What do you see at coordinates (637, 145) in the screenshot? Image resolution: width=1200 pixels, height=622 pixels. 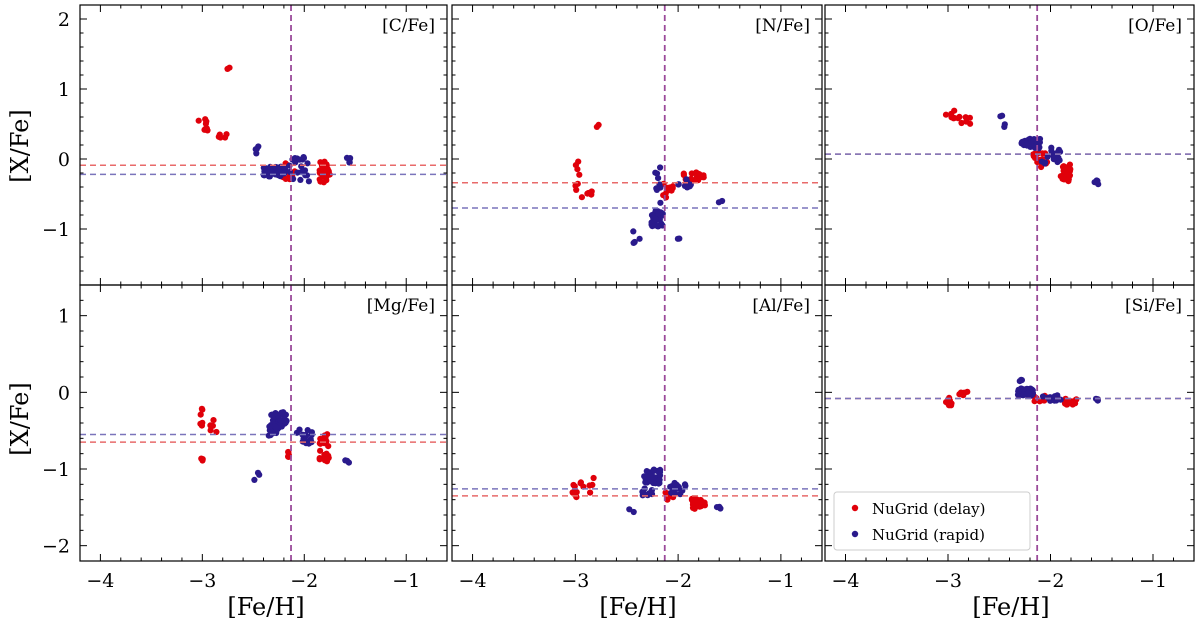 I see `panel-nfe: [N/Fe]` at bounding box center [637, 145].